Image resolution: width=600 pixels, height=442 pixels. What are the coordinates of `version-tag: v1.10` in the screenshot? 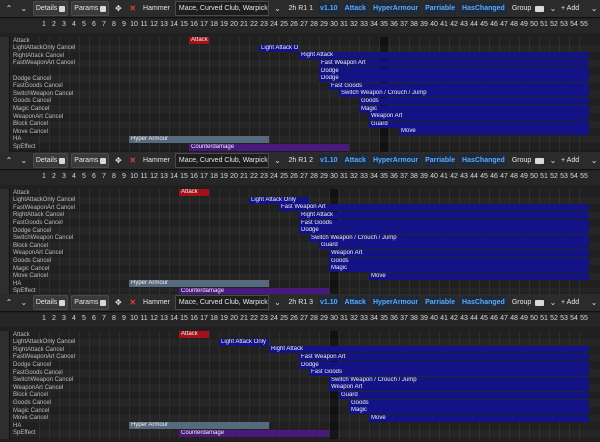 It's located at (329, 302).